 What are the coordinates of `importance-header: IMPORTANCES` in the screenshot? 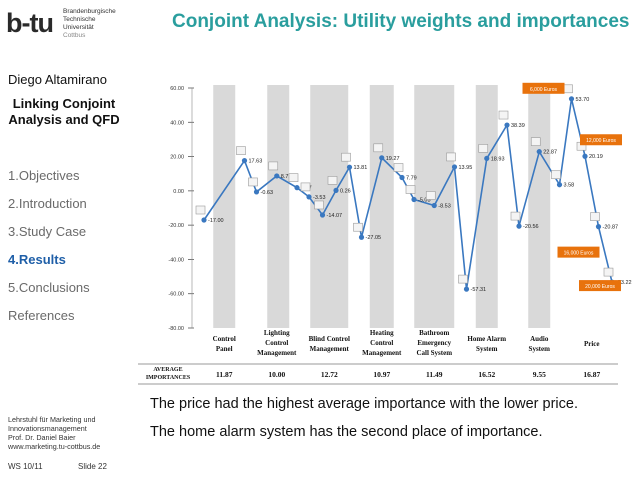 It's located at (168, 378).